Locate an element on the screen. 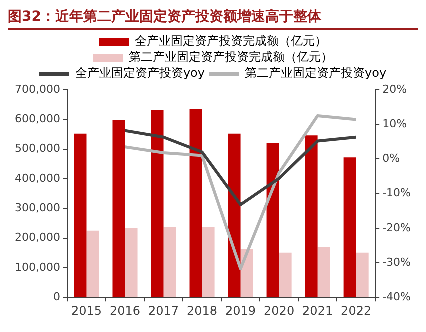  y-tick-label: 600,000 is located at coordinates (37, 119).